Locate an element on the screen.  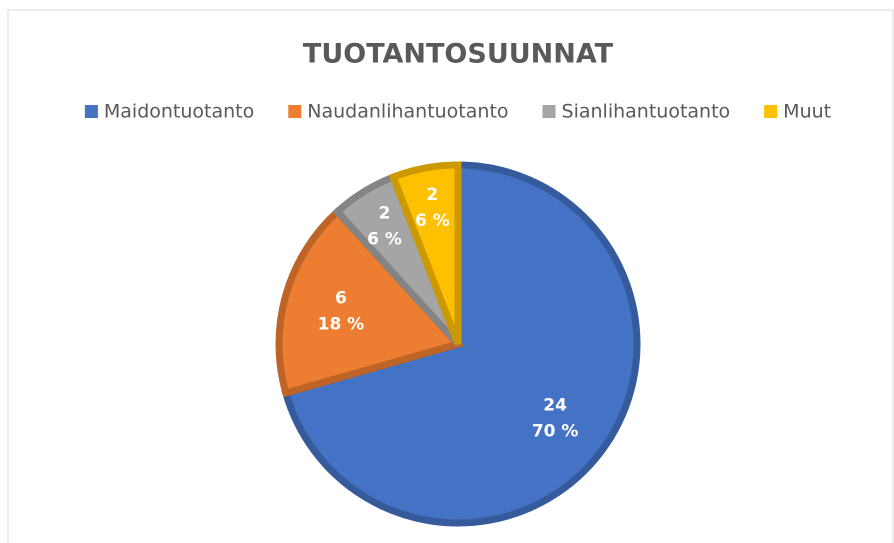
legend-label: Sianlihantuotanto is located at coordinates (646, 112).